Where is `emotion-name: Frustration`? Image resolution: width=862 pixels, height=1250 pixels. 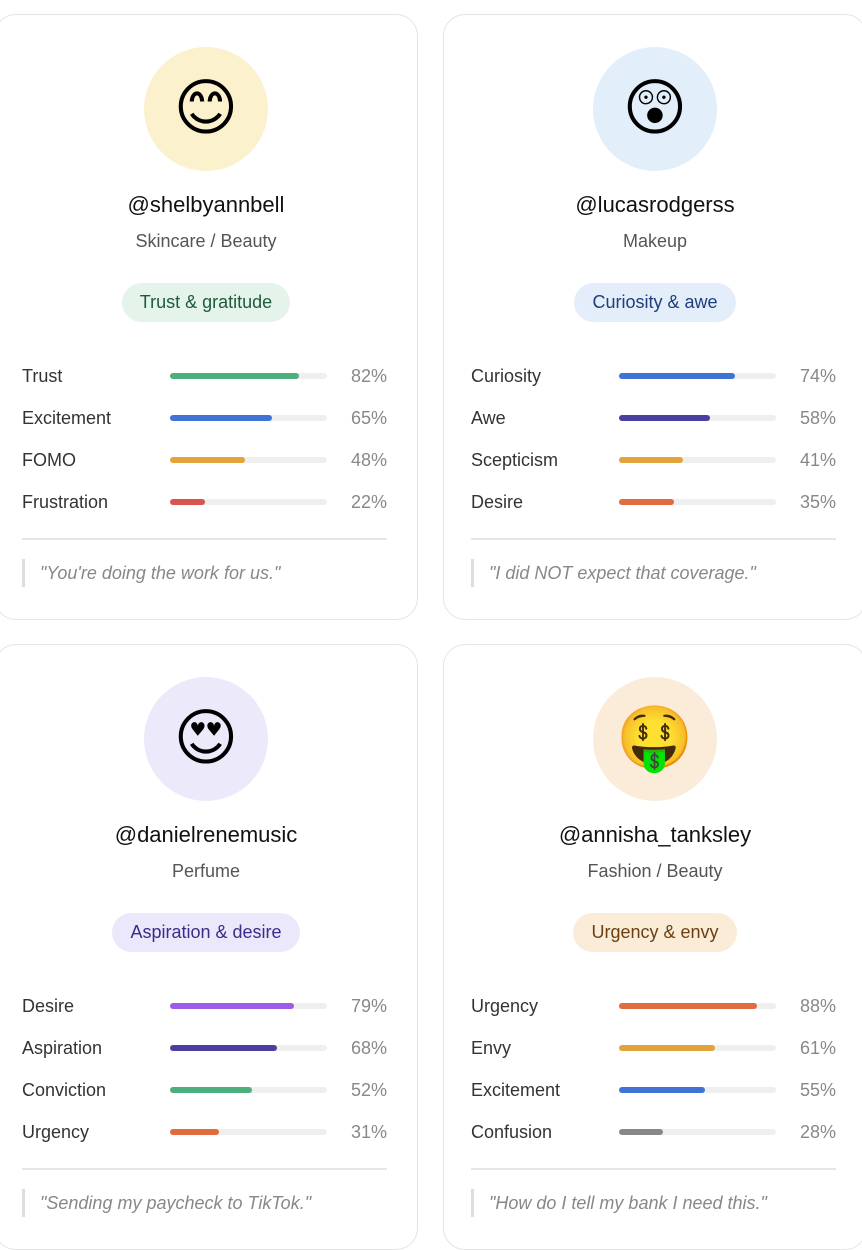 emotion-name: Frustration is located at coordinates (65, 502).